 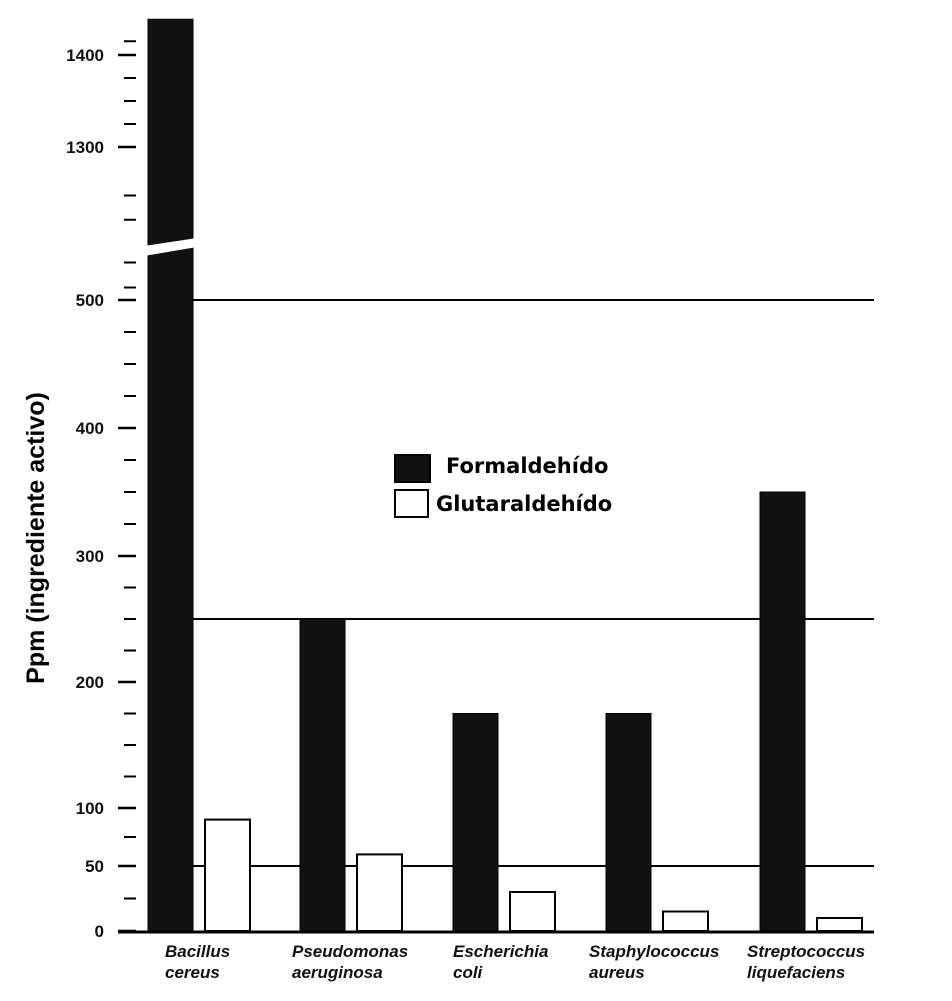 What do you see at coordinates (90, 682) in the screenshot?
I see `y-tick-label: 200` at bounding box center [90, 682].